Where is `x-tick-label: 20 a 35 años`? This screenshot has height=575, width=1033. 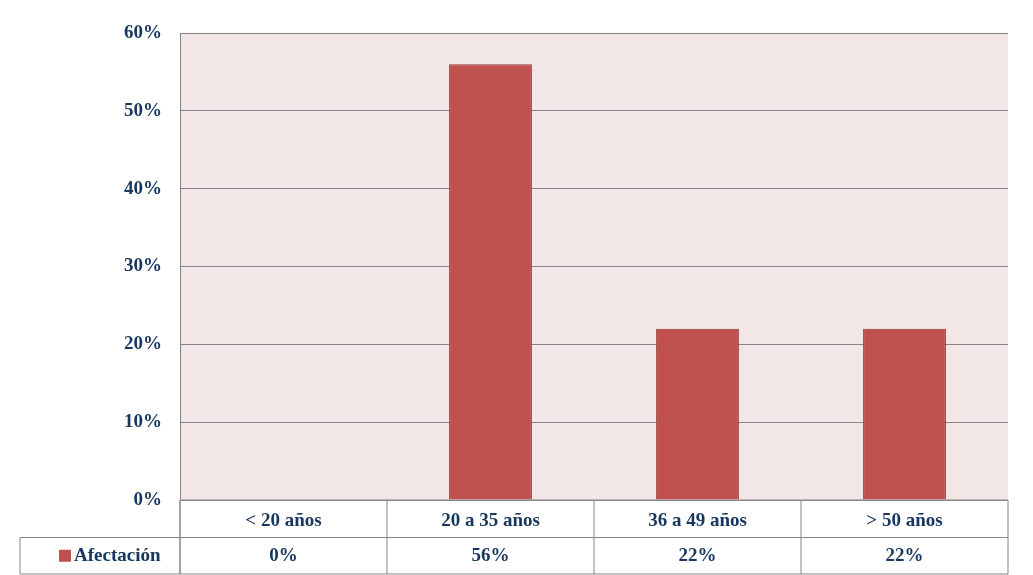
x-tick-label: 20 a 35 años is located at coordinates (490, 520).